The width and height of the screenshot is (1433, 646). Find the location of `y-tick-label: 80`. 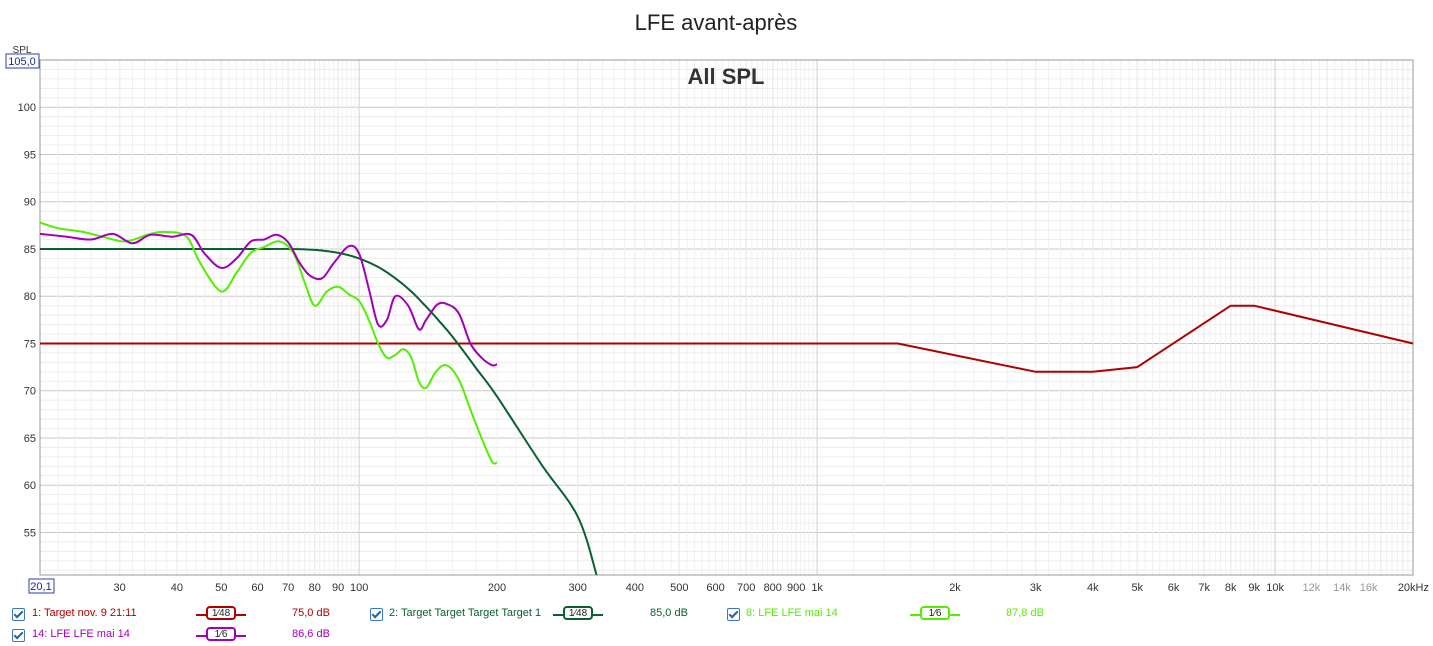

y-tick-label: 80 is located at coordinates (30, 297).